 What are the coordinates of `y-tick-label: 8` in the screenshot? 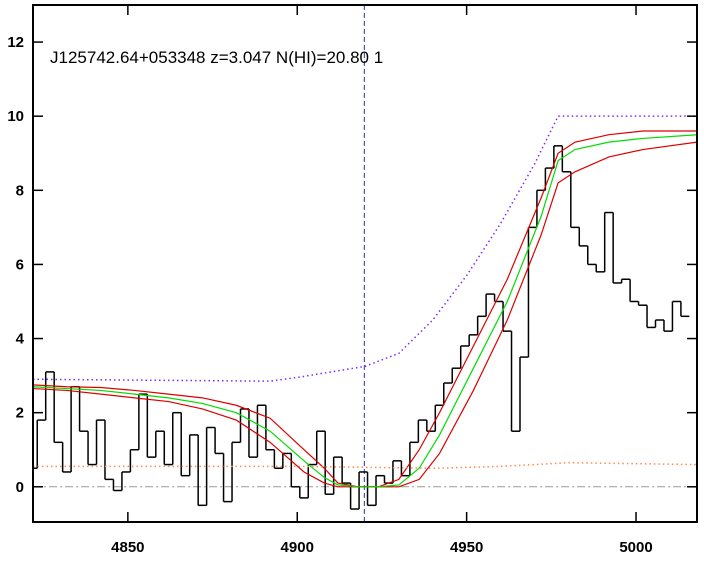 It's located at (20, 190).